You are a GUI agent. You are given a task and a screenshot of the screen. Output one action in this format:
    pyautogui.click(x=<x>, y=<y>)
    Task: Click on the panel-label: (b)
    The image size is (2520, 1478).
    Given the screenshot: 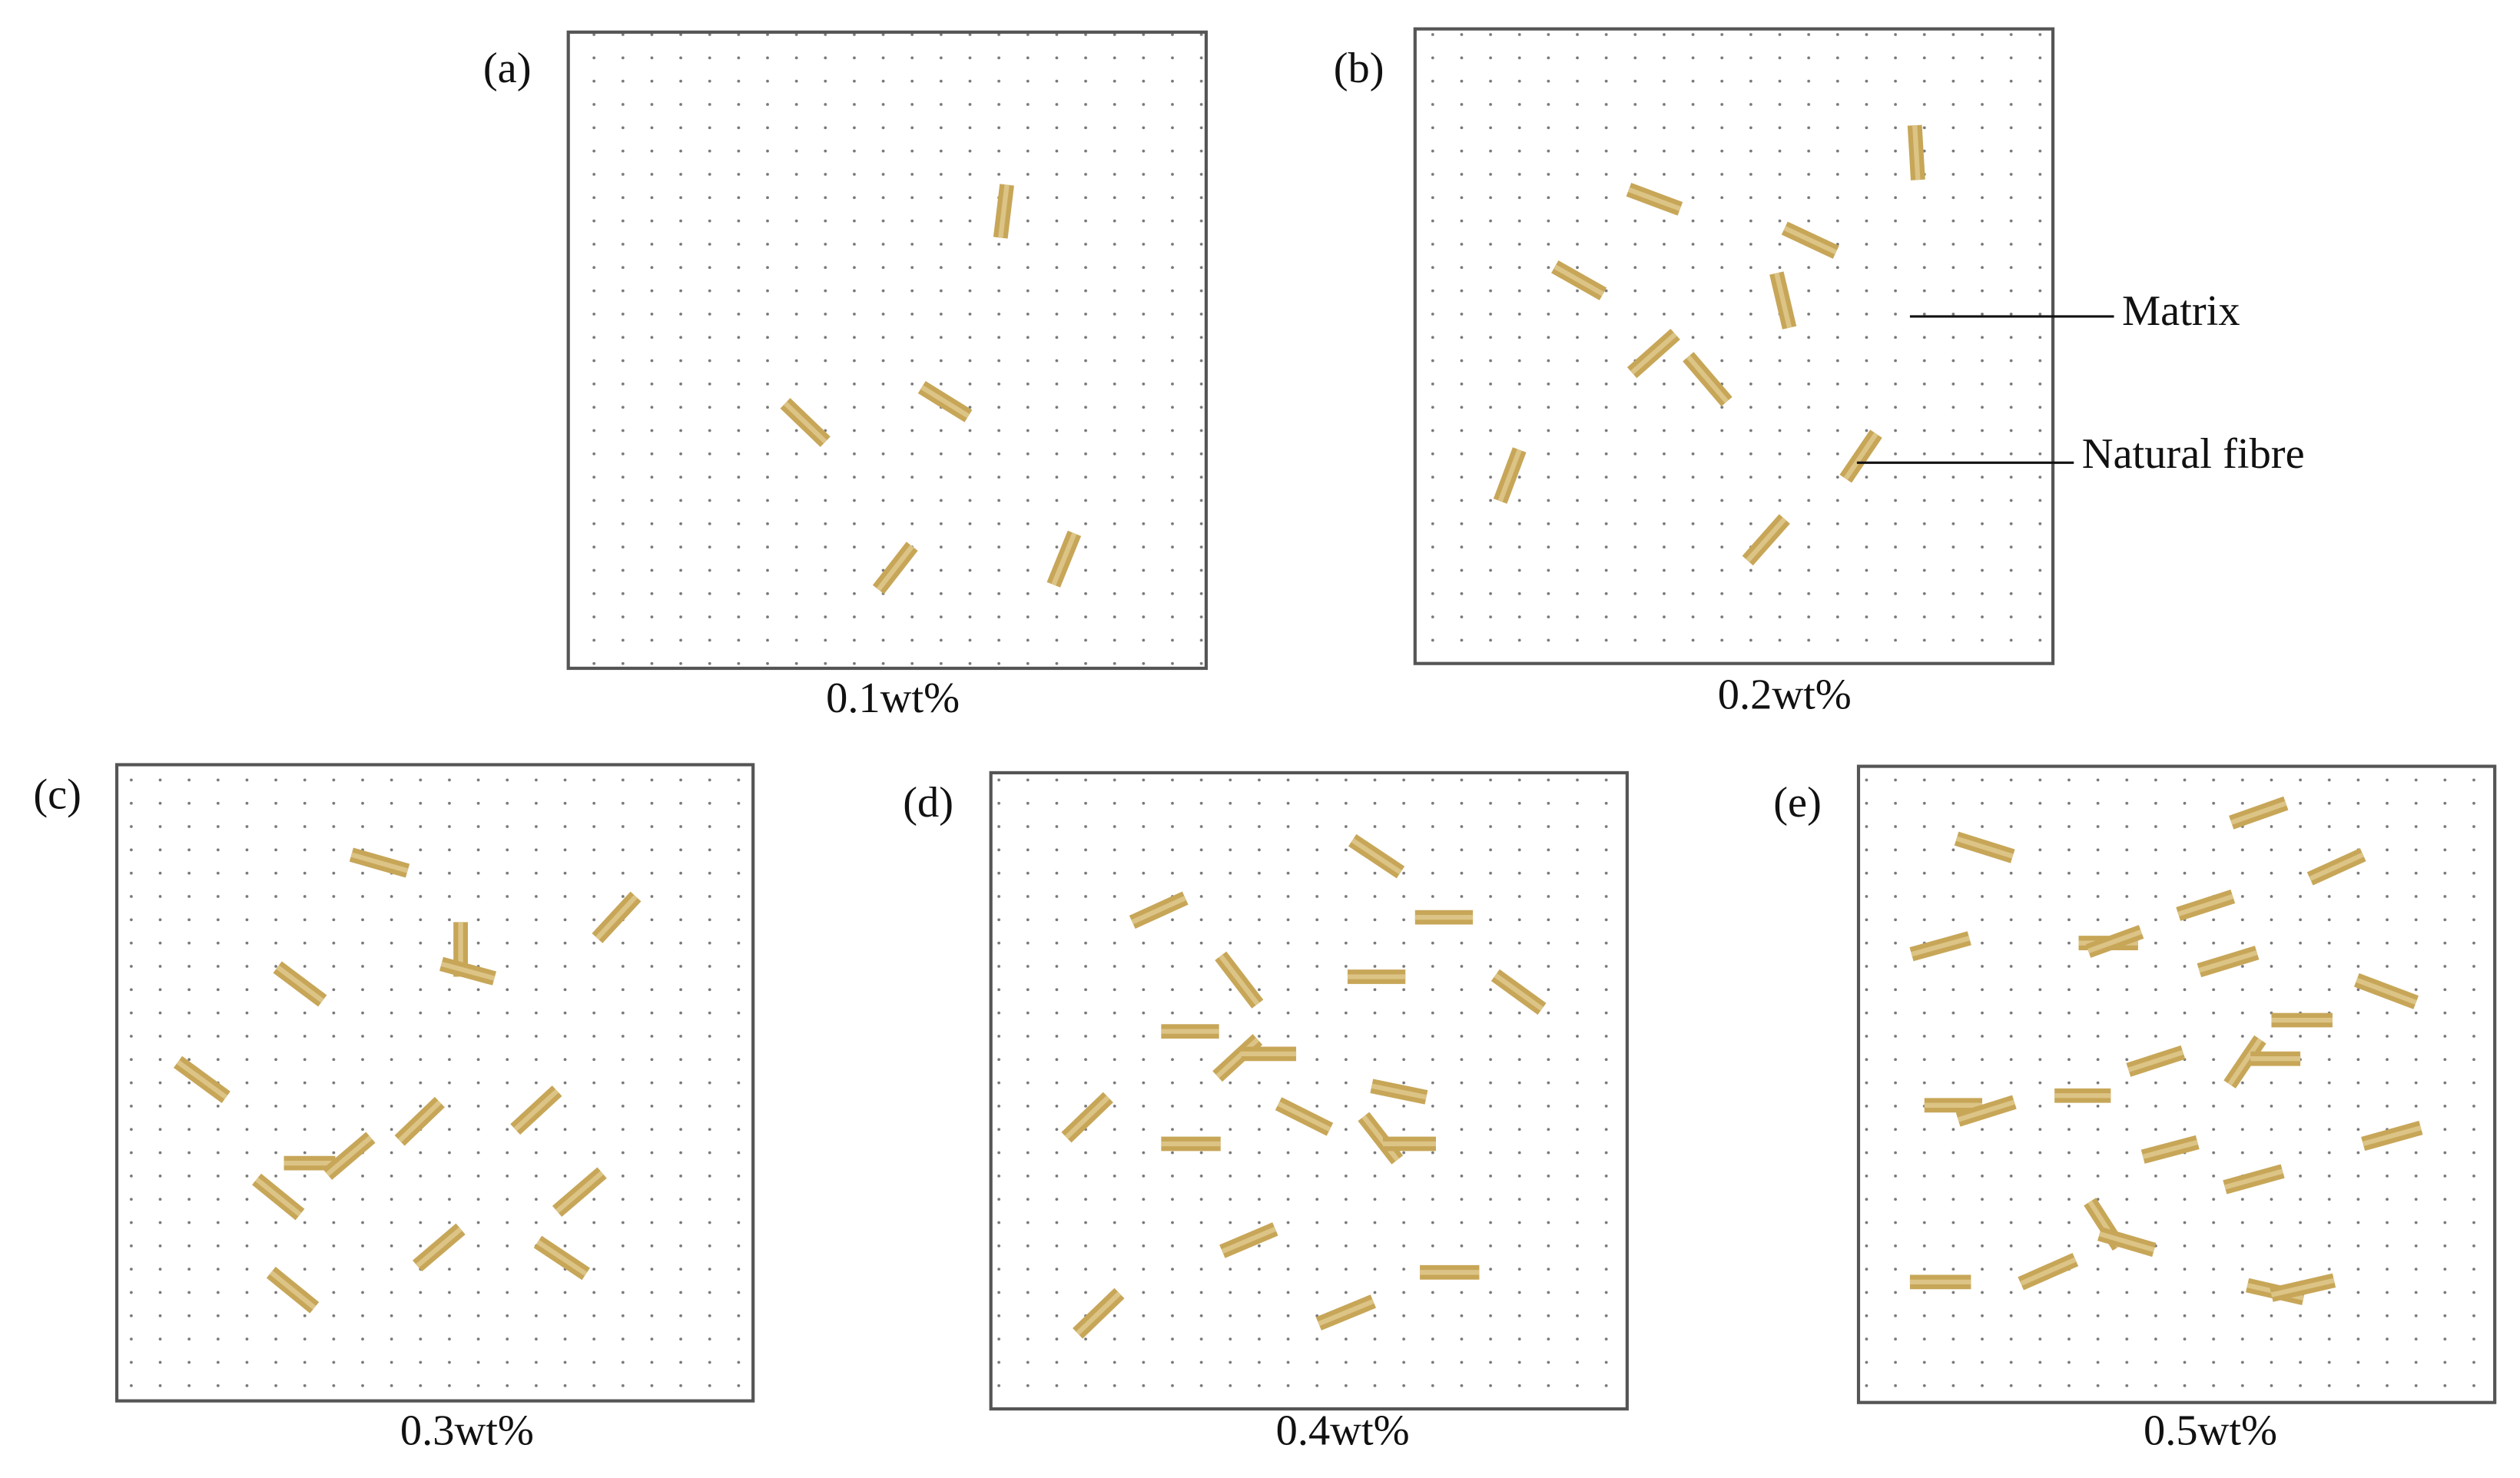 What is the action you would take?
    pyautogui.click(x=1359, y=68)
    